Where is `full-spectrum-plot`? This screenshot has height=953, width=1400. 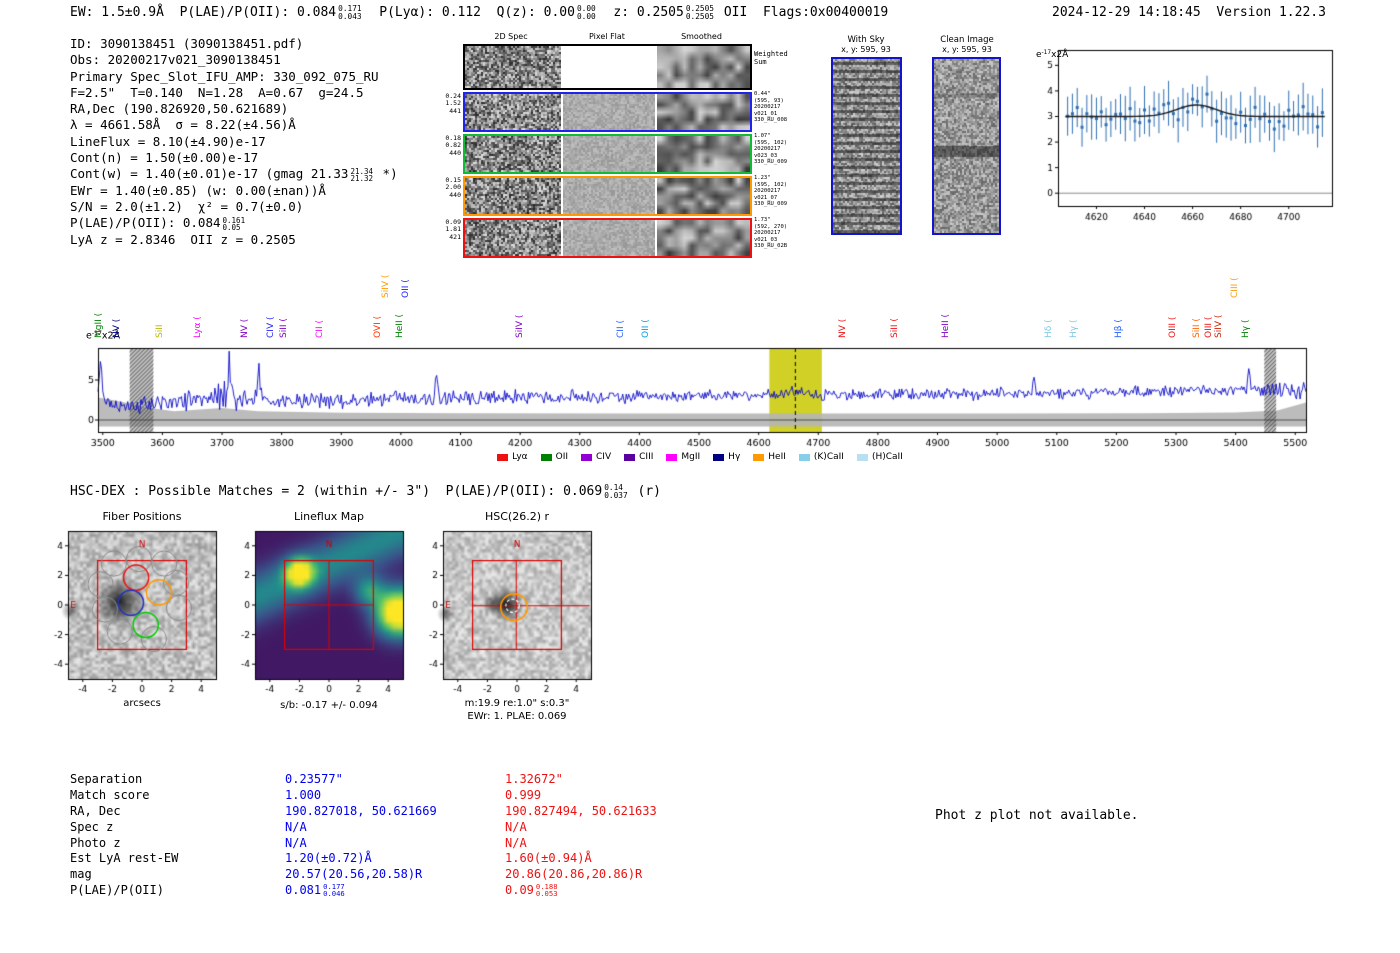
full-spectrum-plot is located at coordinates (700, 401).